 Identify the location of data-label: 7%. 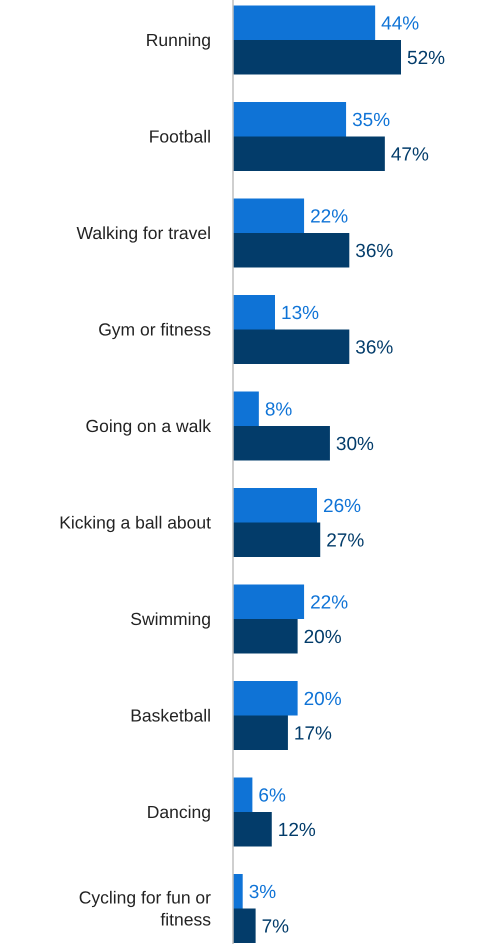
(276, 927).